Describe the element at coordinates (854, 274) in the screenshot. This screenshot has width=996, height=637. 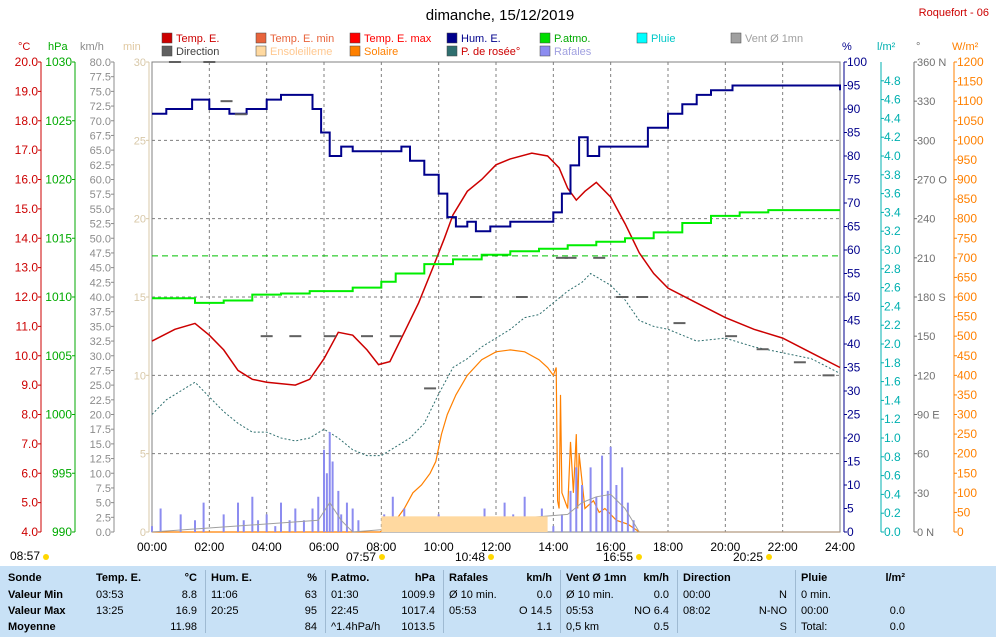
I see `hum-tick-label: 55` at that location.